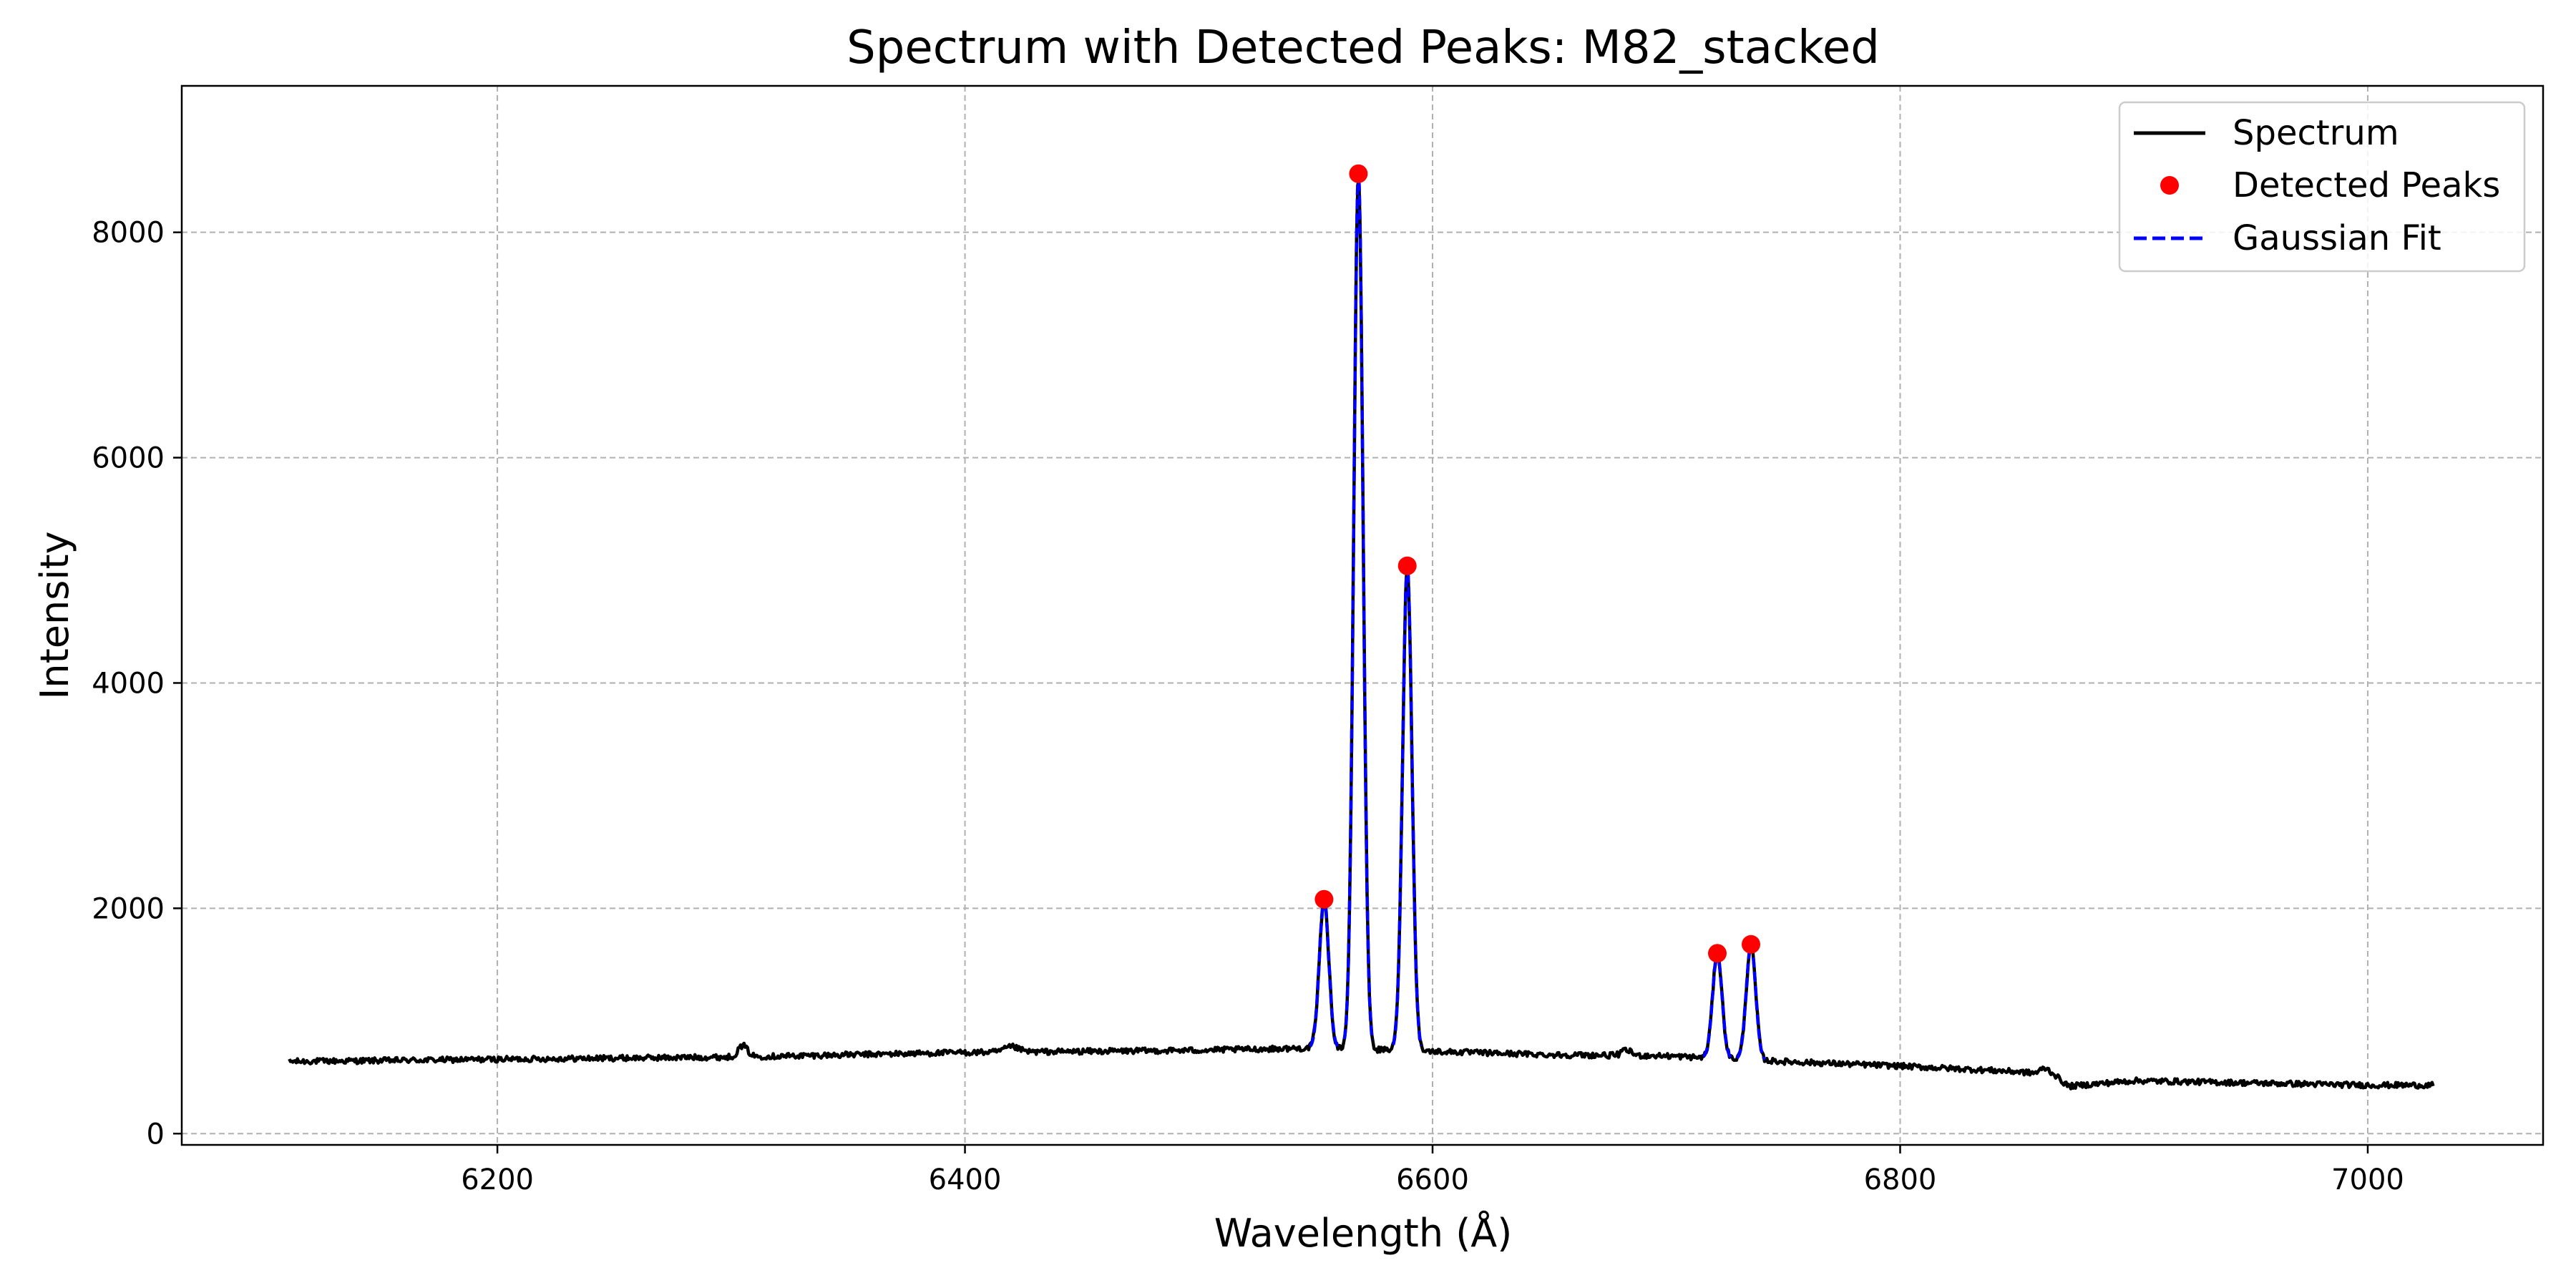  Describe the element at coordinates (2316, 133) in the screenshot. I see `legend-spectrum-label: Spectrum` at that location.